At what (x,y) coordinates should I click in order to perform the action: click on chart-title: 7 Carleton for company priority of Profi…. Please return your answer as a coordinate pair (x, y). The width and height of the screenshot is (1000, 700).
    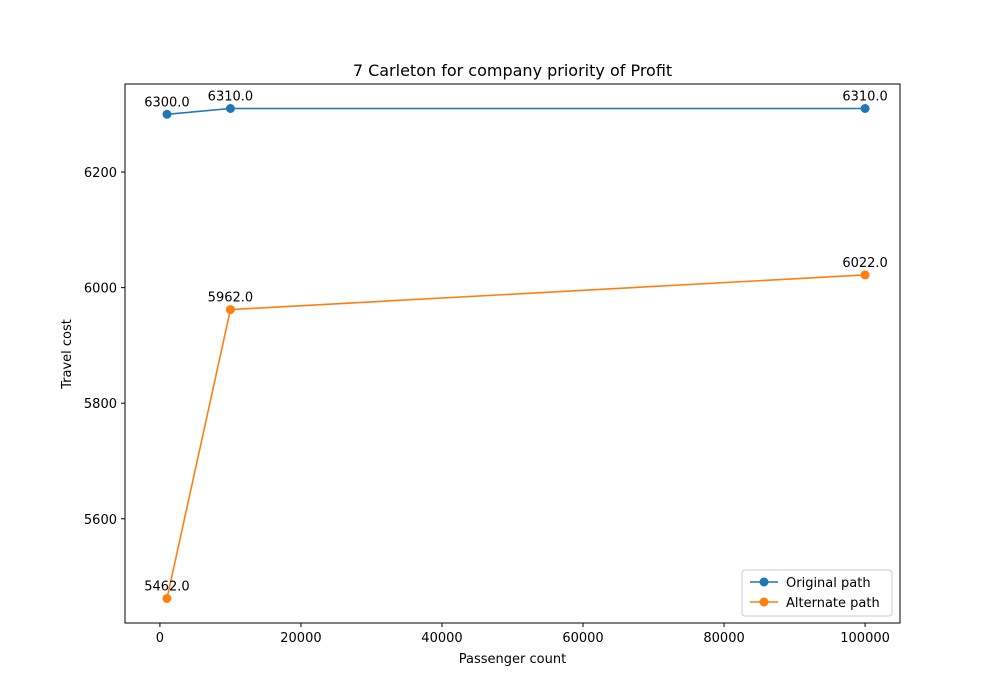
    Looking at the image, I should click on (512, 70).